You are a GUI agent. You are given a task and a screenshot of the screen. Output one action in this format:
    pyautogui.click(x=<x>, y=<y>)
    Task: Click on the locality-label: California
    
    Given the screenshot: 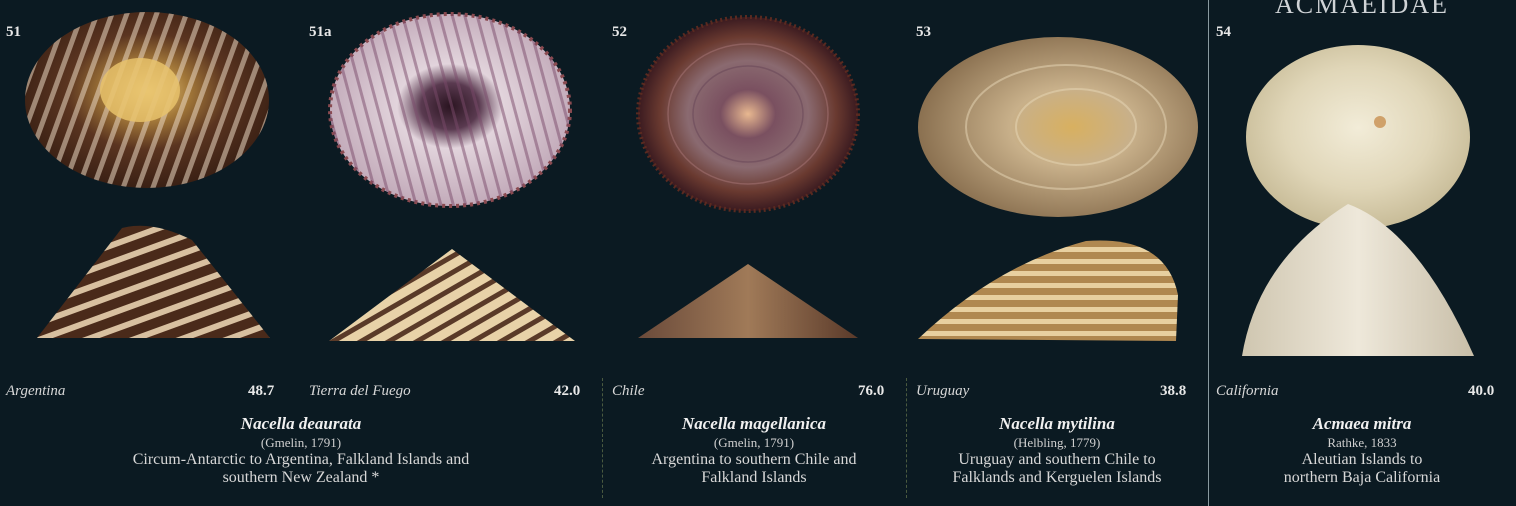 What is the action you would take?
    pyautogui.click(x=1247, y=391)
    